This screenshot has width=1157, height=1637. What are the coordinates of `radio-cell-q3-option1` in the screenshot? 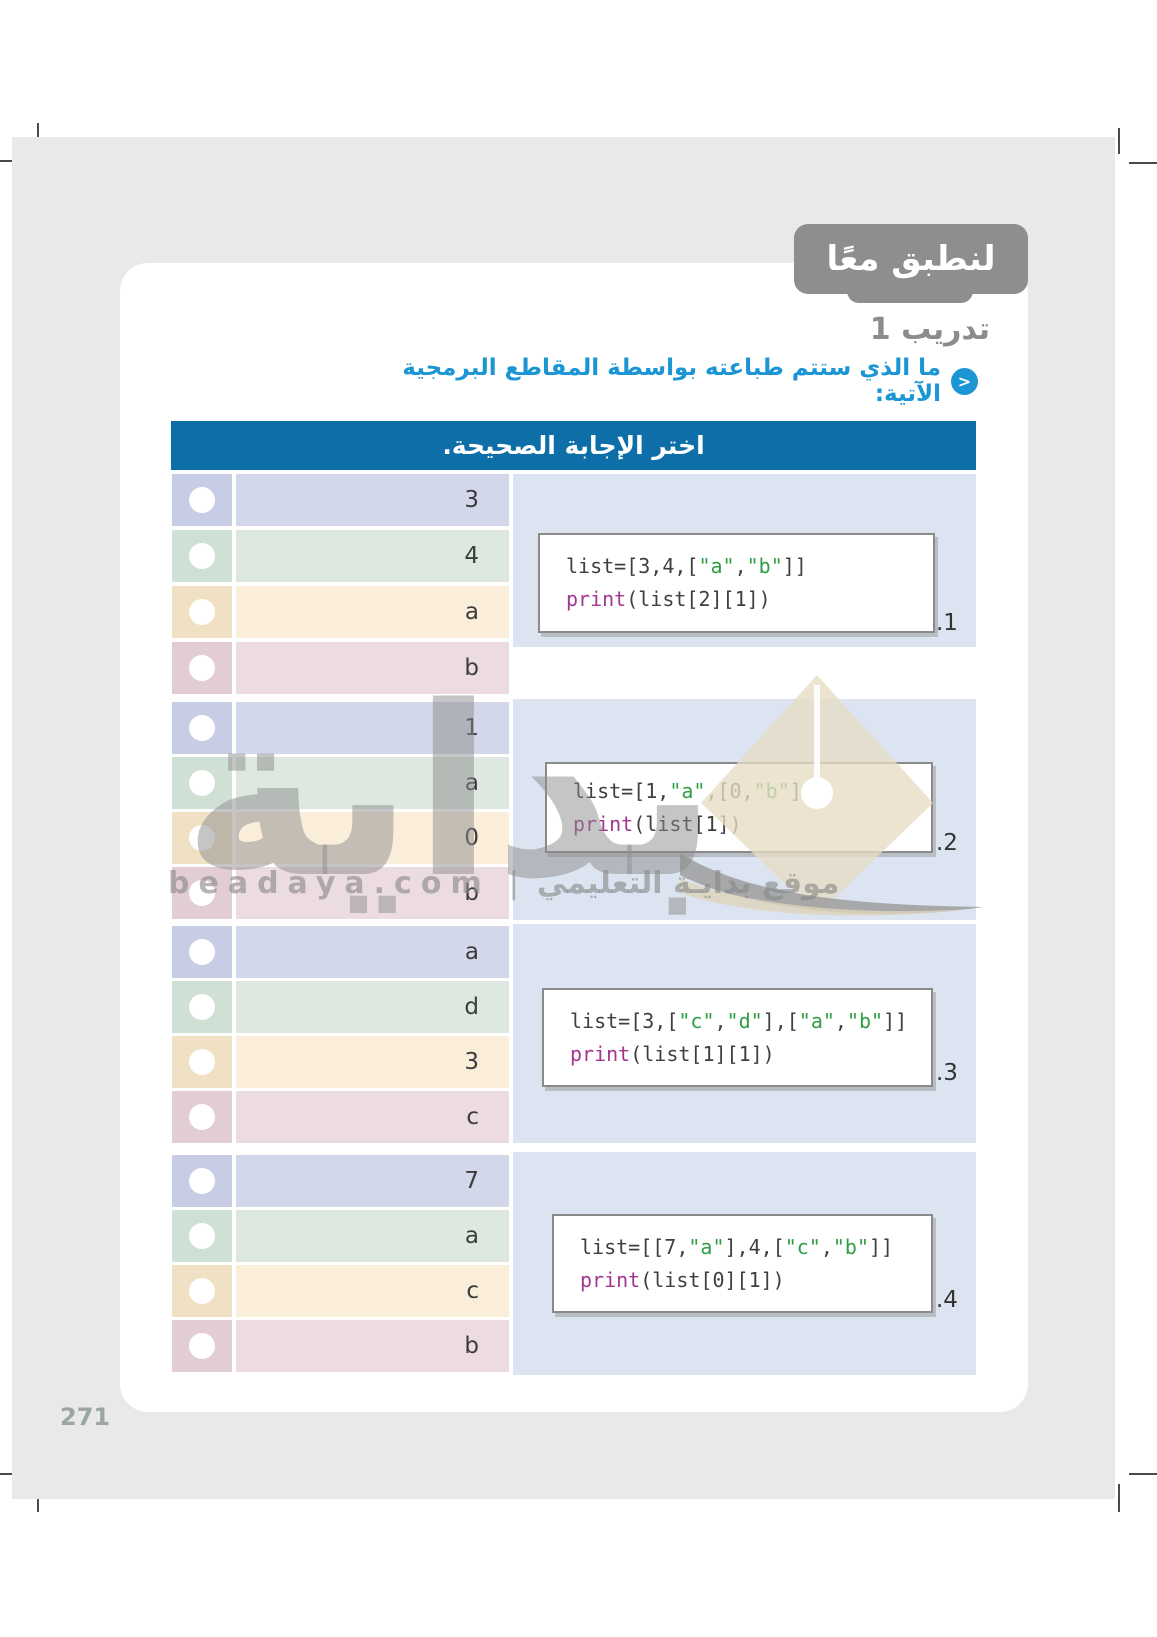 It's located at (202, 952).